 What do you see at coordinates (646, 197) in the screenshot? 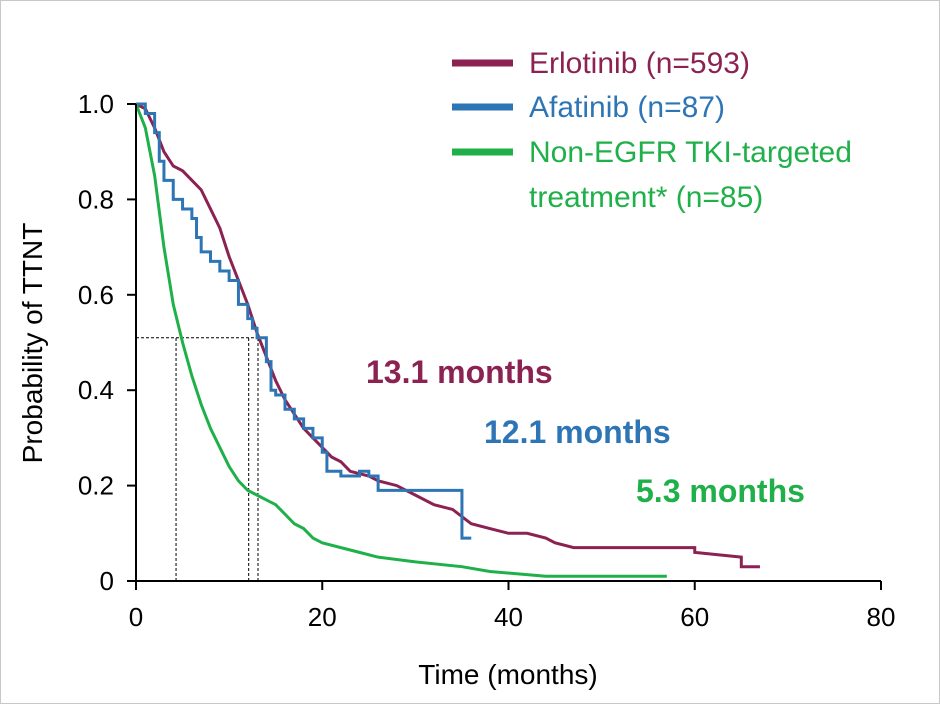
I see `legend-label: treatment* (n=85)` at bounding box center [646, 197].